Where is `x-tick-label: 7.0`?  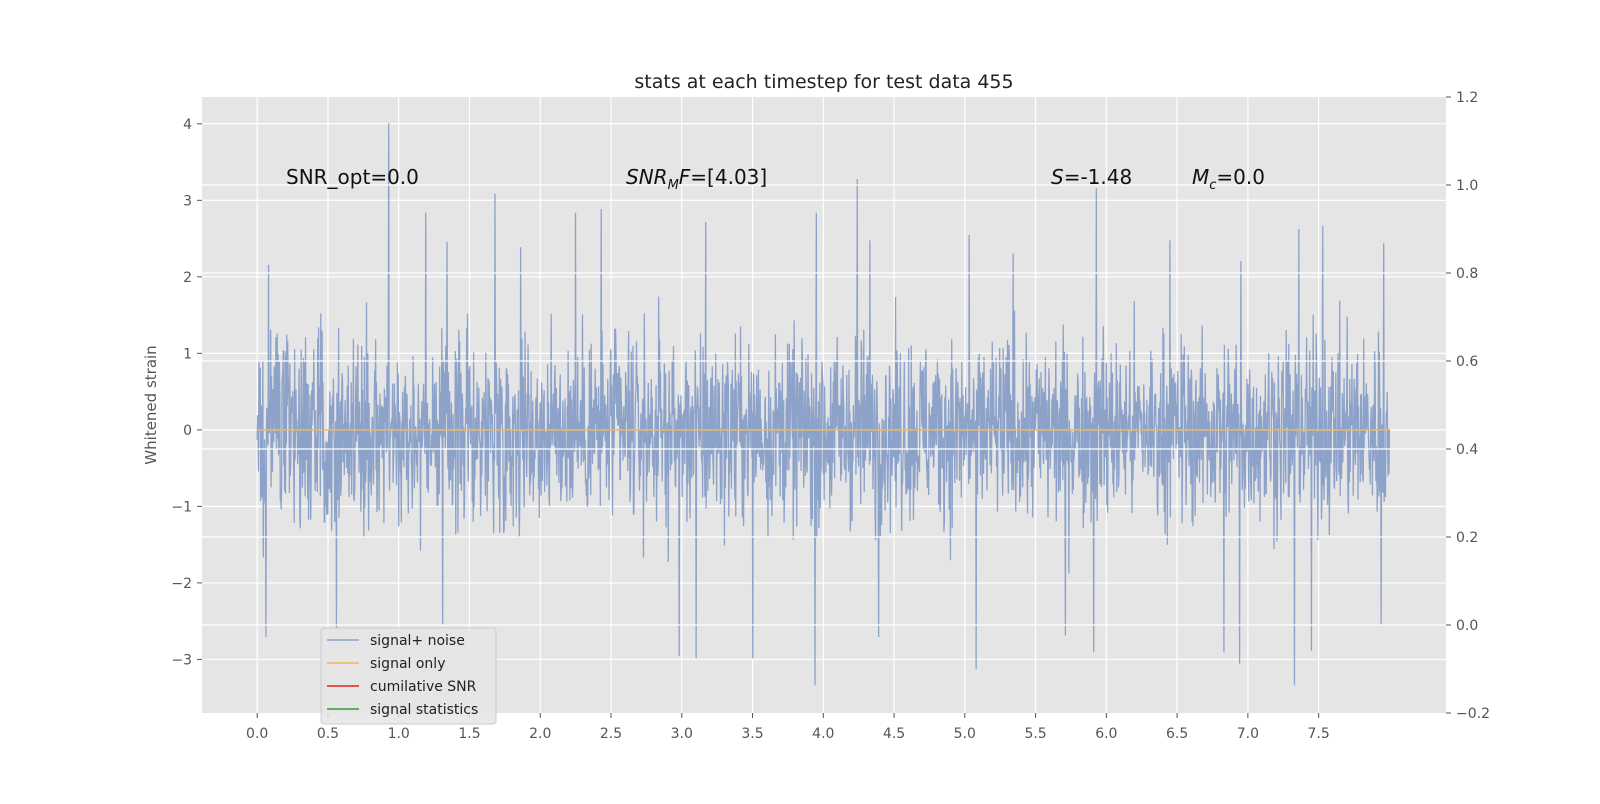
x-tick-label: 7.0 is located at coordinates (1248, 734).